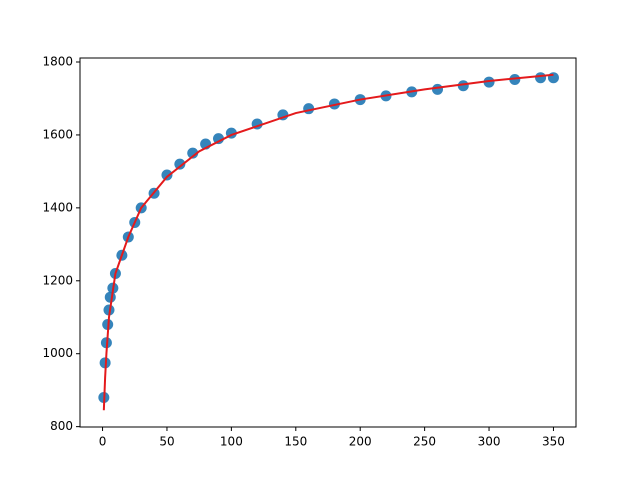  Describe the element at coordinates (57, 62) in the screenshot. I see `y-tick-label: 1800` at that location.